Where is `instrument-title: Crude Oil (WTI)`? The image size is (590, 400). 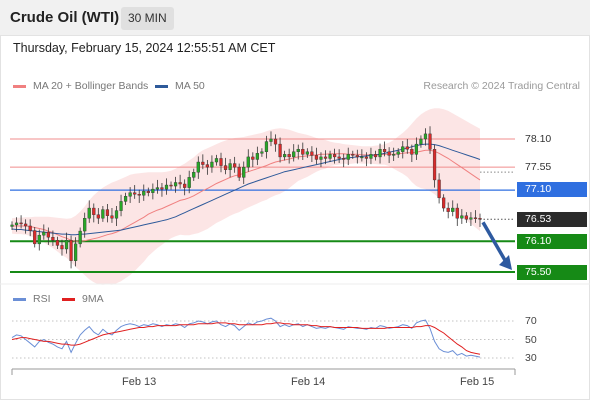
instrument-title: Crude Oil (WTI) is located at coordinates (65, 17).